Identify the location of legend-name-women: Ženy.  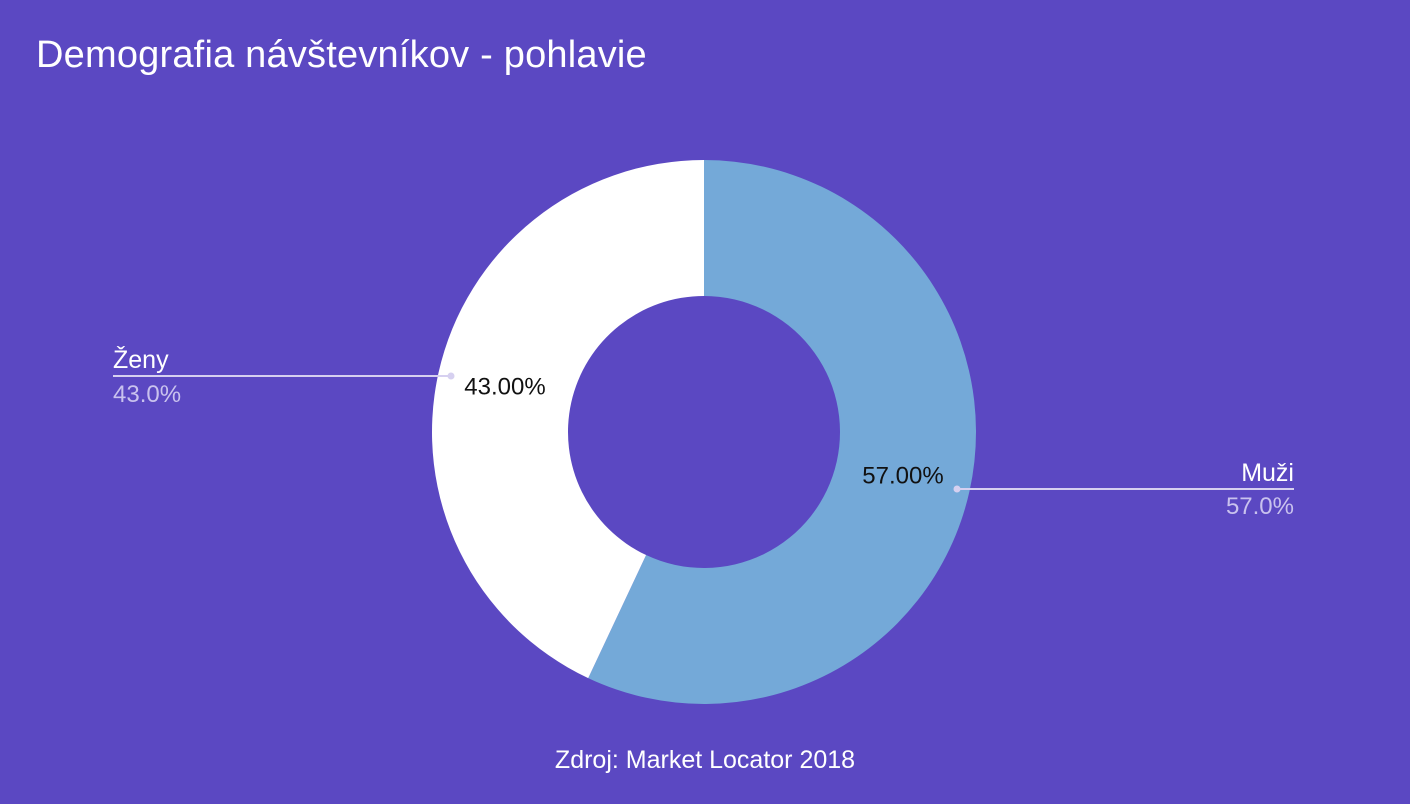
(141, 359).